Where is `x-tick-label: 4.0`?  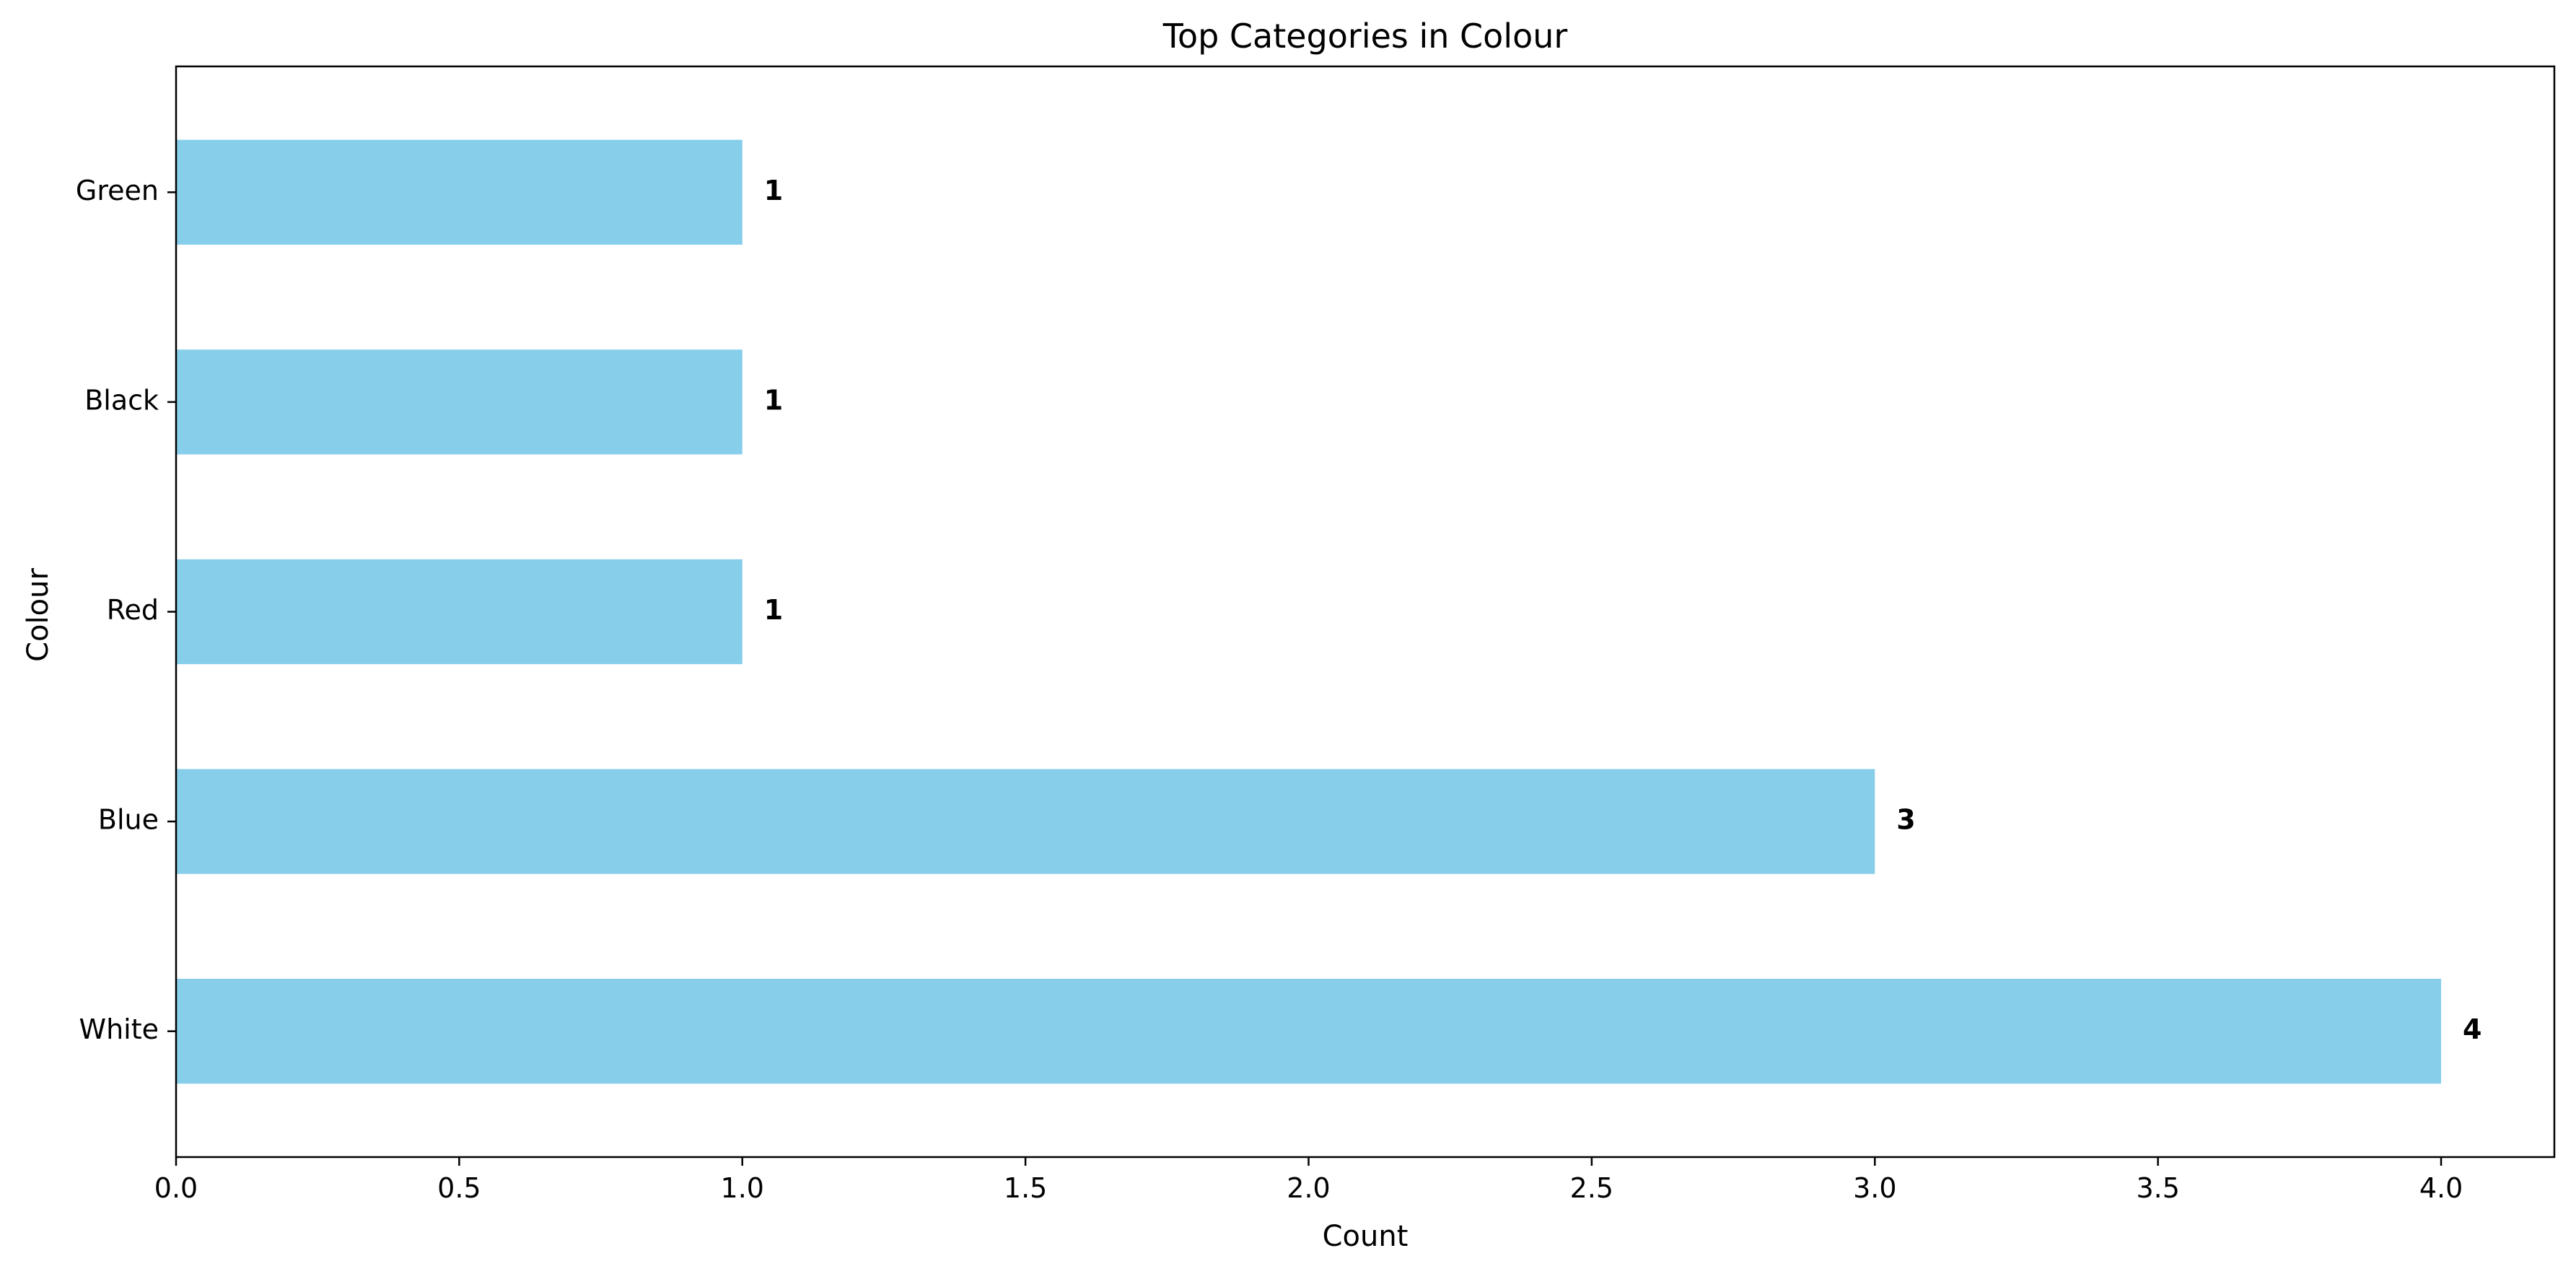 x-tick-label: 4.0 is located at coordinates (2441, 1188).